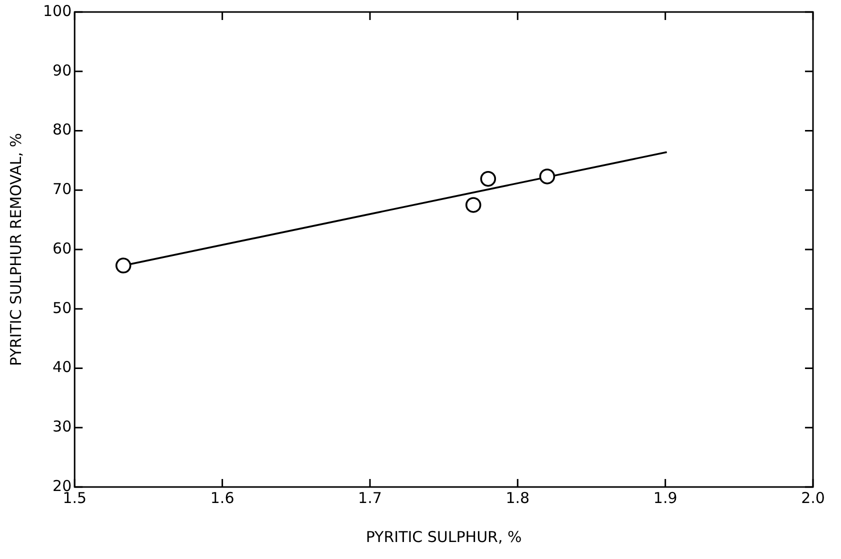 This screenshot has height=559, width=841. I want to click on x-tick-label: 1.8, so click(518, 497).